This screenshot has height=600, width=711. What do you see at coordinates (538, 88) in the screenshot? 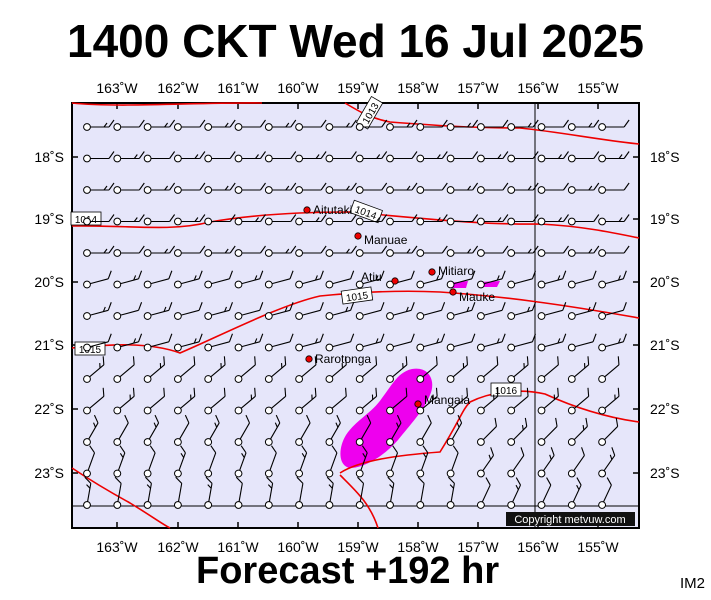
I see `lon-label-top: 156˚W` at bounding box center [538, 88].